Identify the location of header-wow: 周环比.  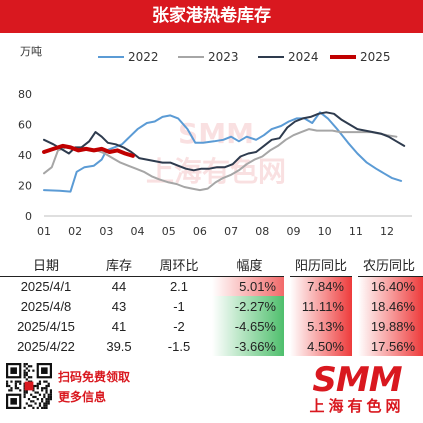
(179, 265).